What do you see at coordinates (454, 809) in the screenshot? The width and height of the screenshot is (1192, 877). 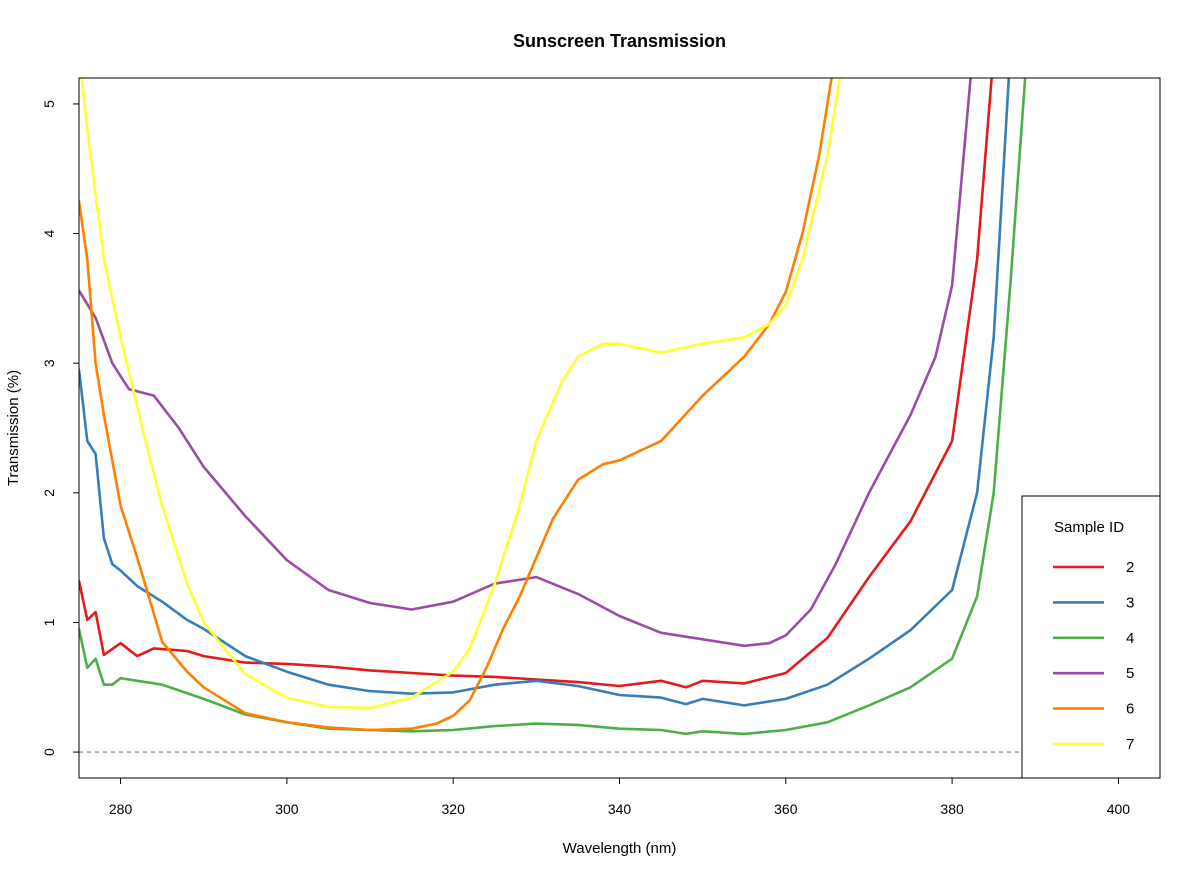 I see `x-tick-label: 320` at bounding box center [454, 809].